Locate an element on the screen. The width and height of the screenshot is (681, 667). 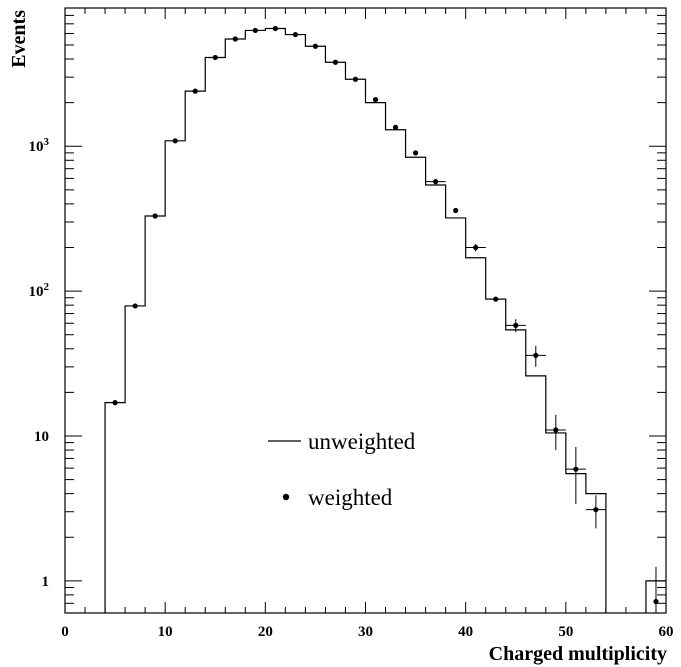
x-tick-label: 0 is located at coordinates (65, 632).